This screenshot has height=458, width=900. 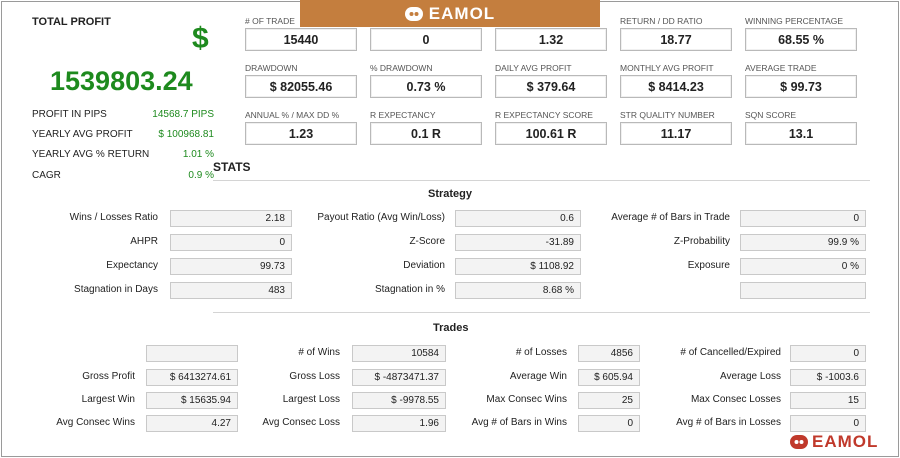 What do you see at coordinates (845, 441) in the screenshot?
I see `brand-logo-text: EAMOL` at bounding box center [845, 441].